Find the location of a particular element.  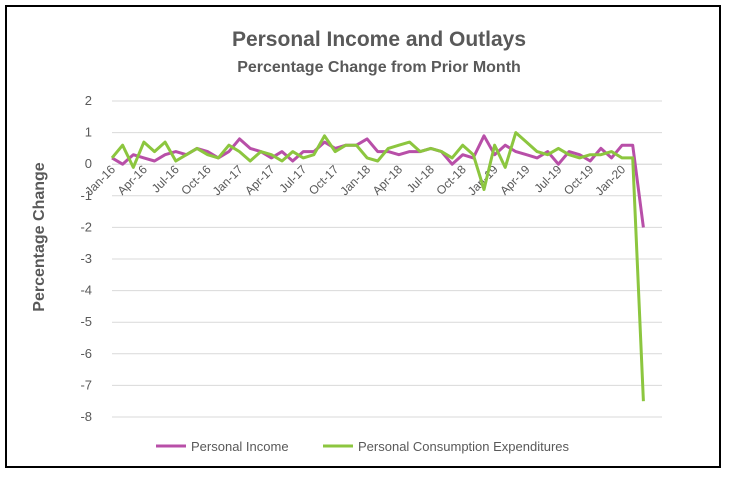

x-tick-label: Oct-16 is located at coordinates (196, 180).